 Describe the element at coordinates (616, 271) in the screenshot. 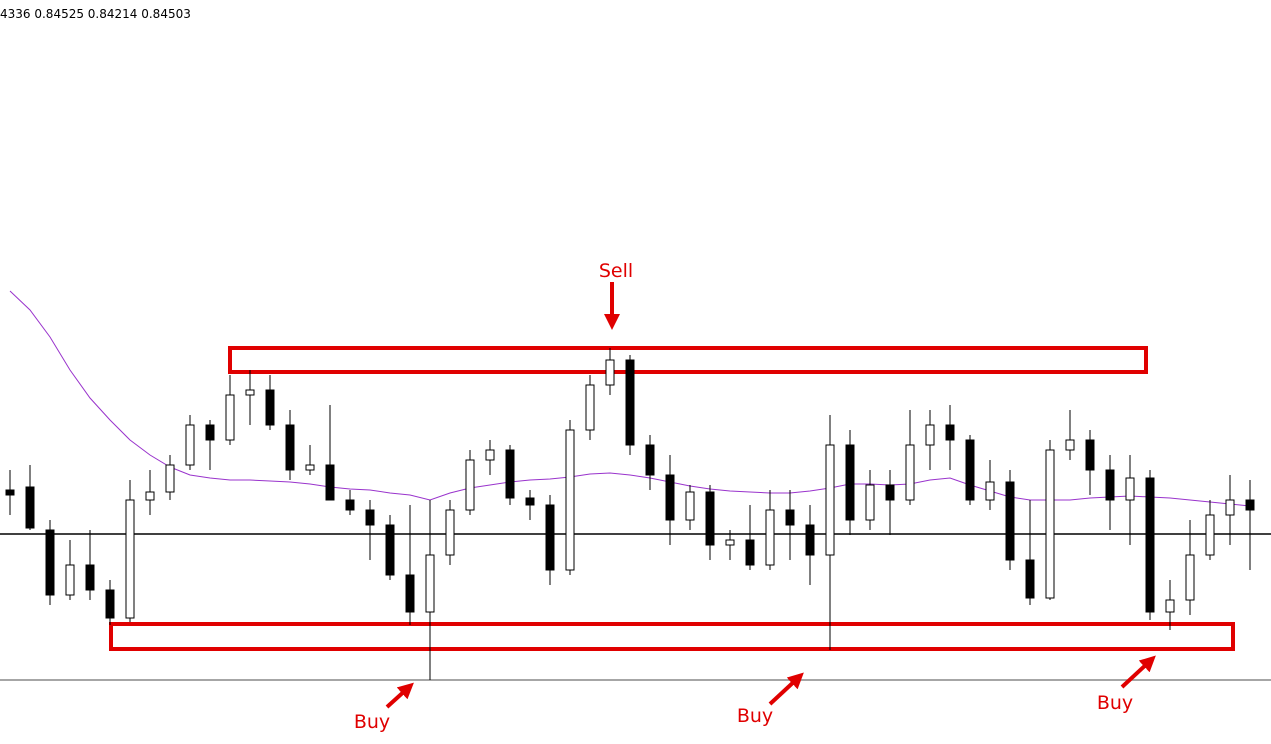

I see `annotation: Sell` at that location.